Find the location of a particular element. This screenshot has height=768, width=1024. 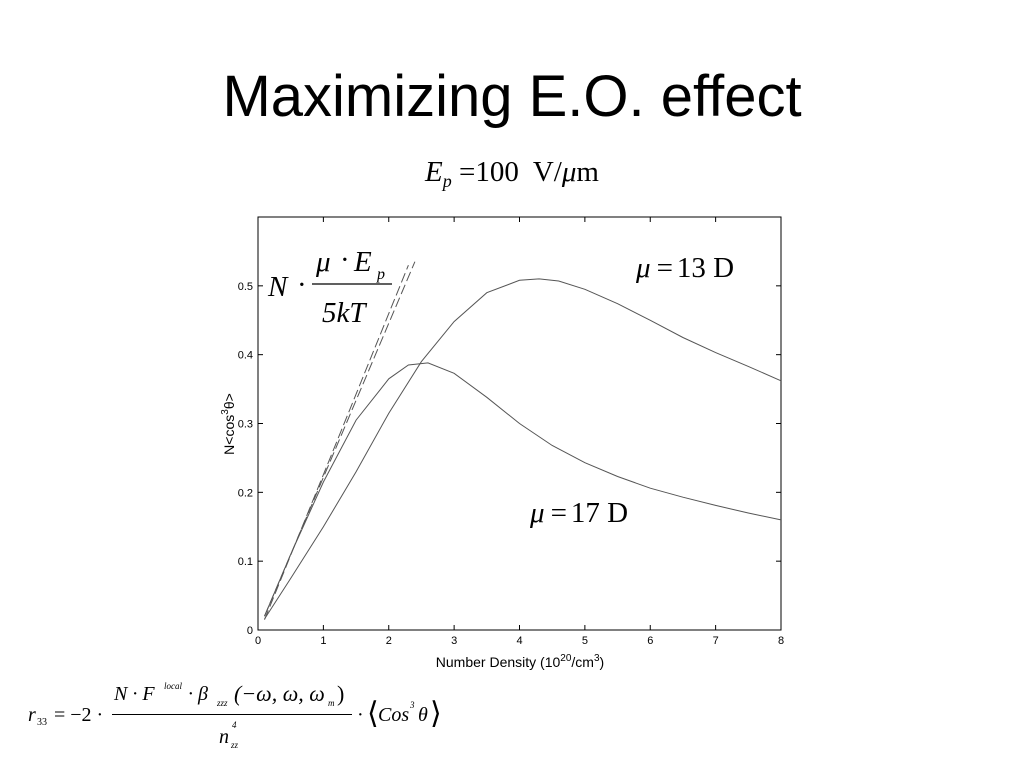

formula-bracket-close: ⟩ is located at coordinates (436, 713).